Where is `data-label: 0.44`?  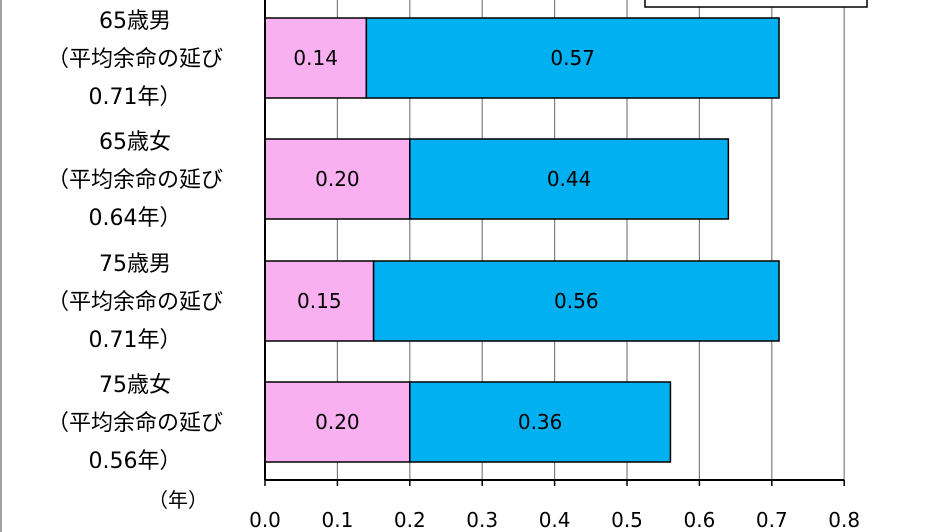
data-label: 0.44 is located at coordinates (569, 179).